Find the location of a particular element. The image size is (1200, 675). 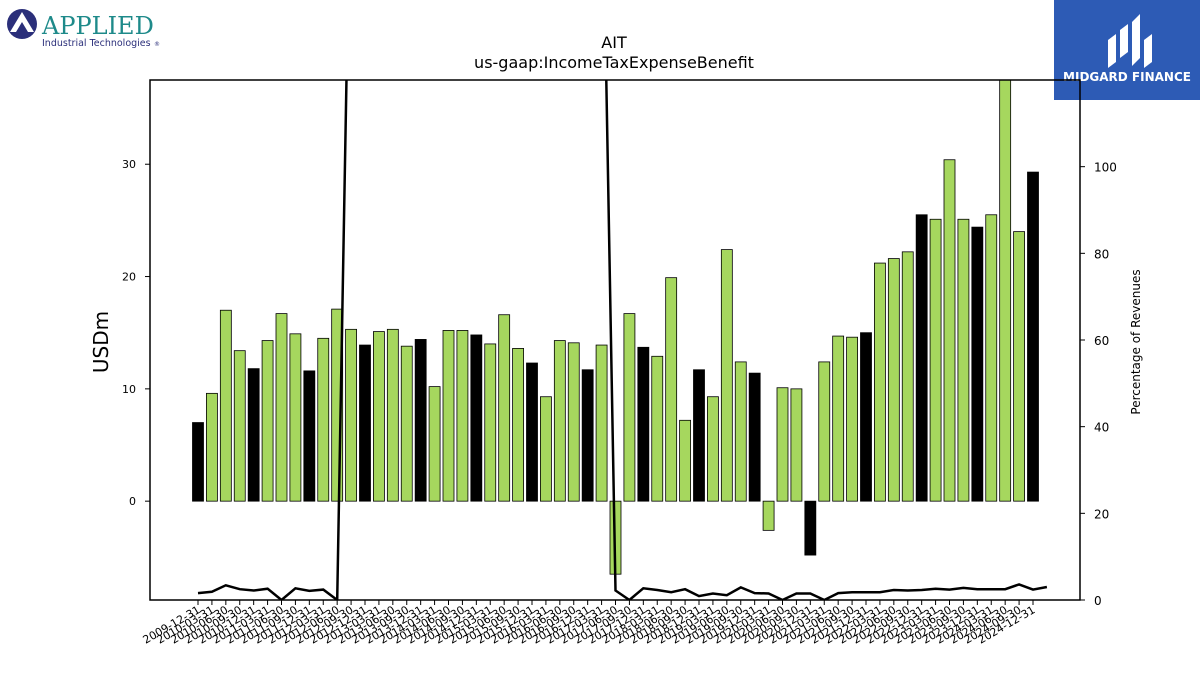

y-tick-label: 30 is located at coordinates (129, 164).